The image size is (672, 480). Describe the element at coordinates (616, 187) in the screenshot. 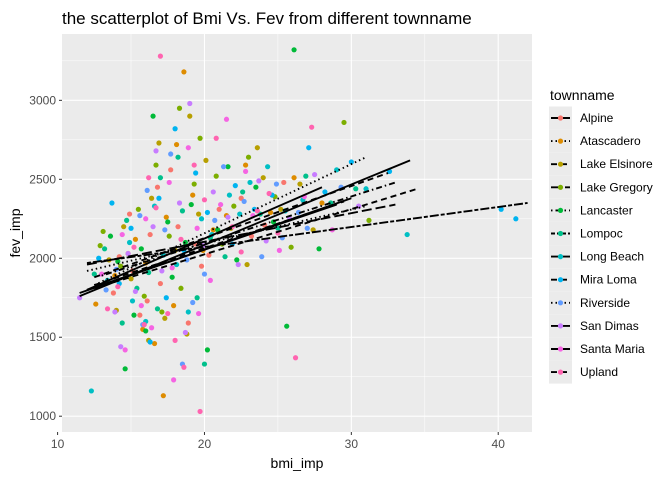

I see `legend-label: Lake Gregory` at that location.